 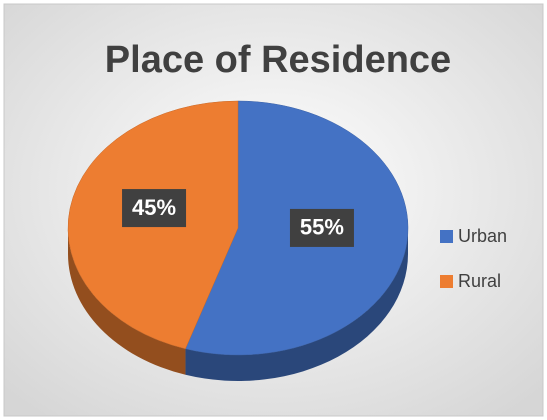 I want to click on chart-title: Place of Residence, so click(x=278, y=60).